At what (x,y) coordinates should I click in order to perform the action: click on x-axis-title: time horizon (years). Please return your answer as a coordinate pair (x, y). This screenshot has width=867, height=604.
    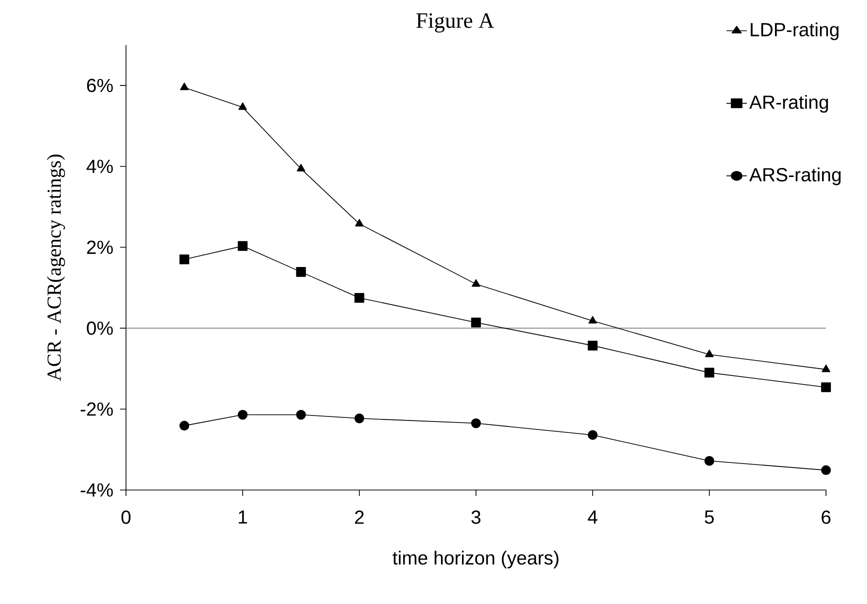
    Looking at the image, I should click on (475, 559).